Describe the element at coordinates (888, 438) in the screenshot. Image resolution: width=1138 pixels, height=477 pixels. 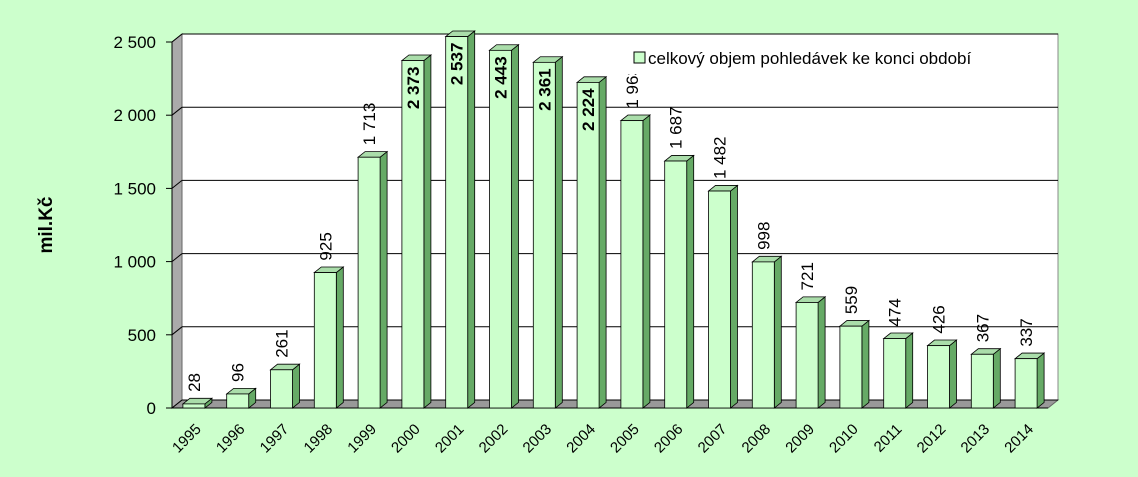
I see `x-tick-label: 2011` at that location.